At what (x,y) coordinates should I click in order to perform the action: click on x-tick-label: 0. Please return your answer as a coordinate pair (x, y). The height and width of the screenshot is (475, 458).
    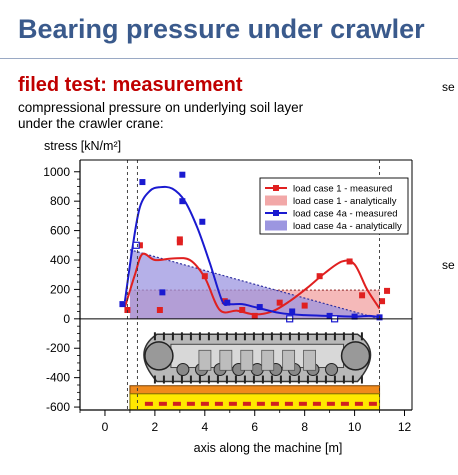
    Looking at the image, I should click on (105, 427).